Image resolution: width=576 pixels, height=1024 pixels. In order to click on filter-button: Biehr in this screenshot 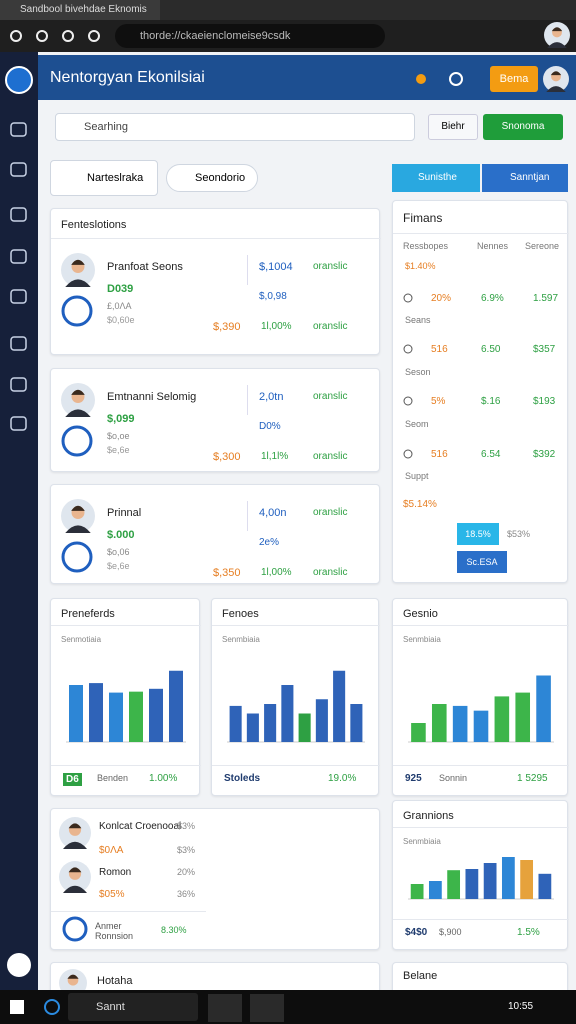, I will do `click(453, 127)`.